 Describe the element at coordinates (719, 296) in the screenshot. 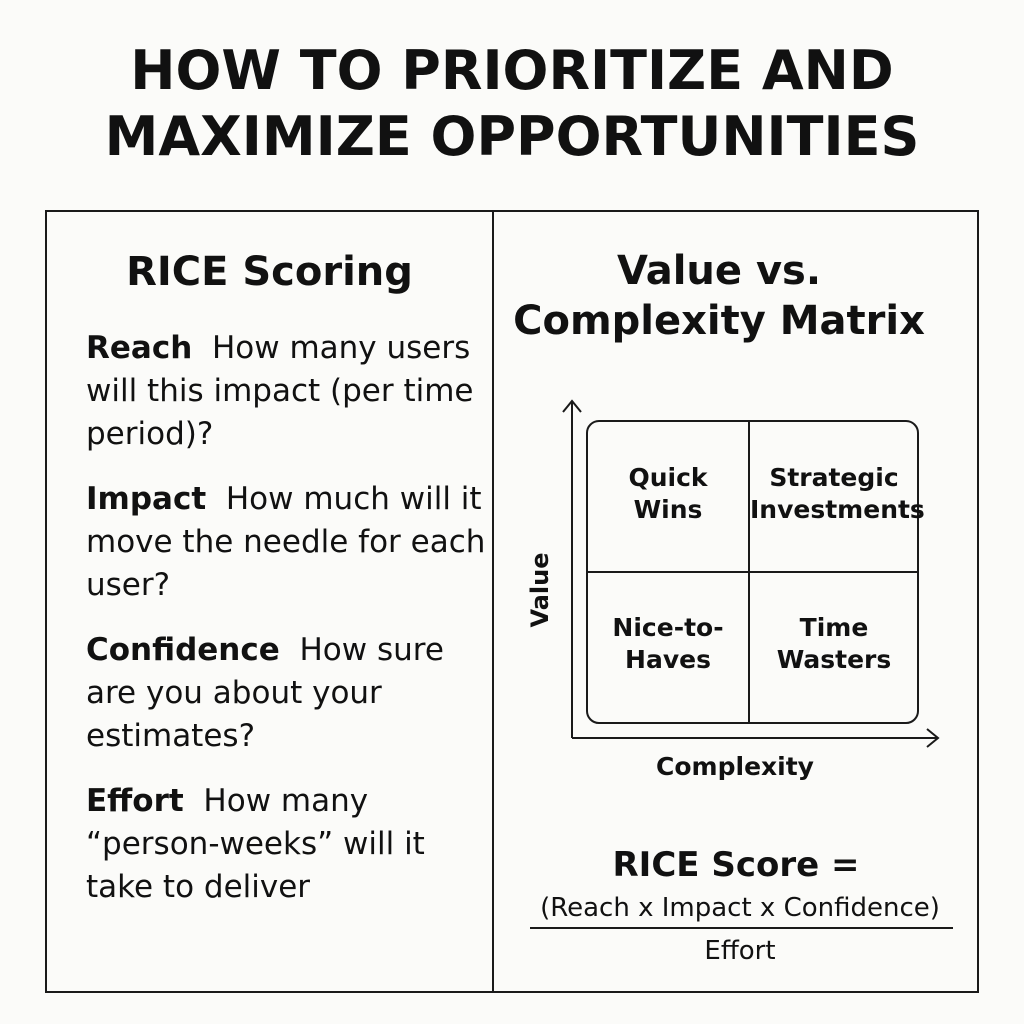

I see `matrix-heading: Value vs. Complexity Matrix` at that location.